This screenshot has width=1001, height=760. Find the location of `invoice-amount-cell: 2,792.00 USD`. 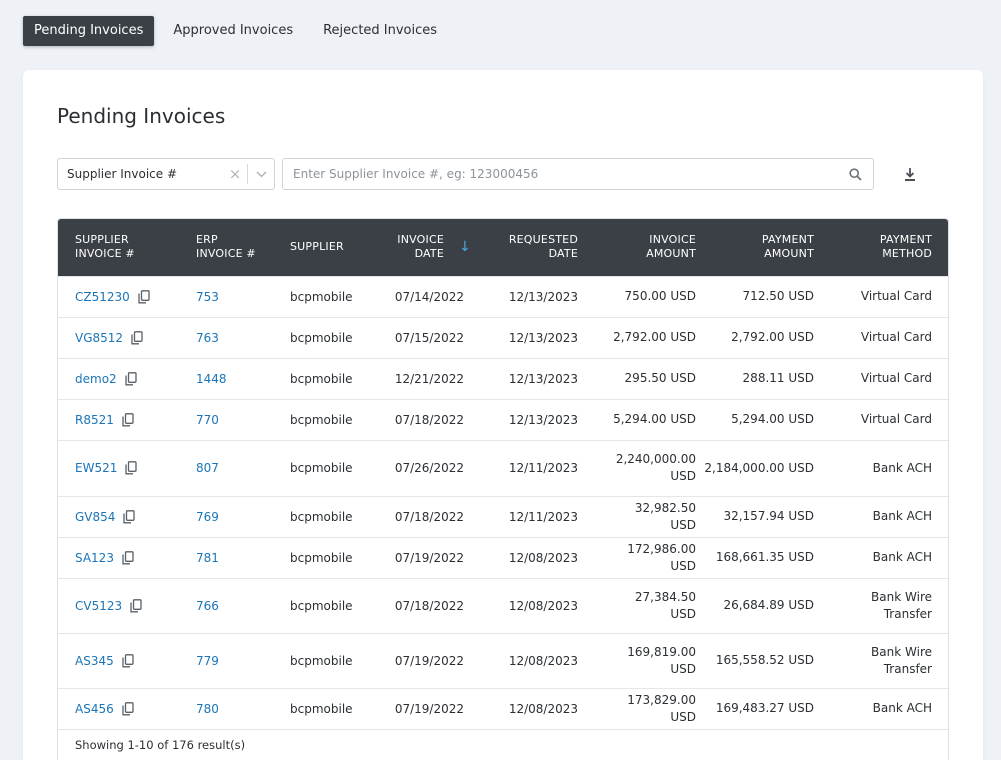

invoice-amount-cell: 2,792.00 USD is located at coordinates (647, 337).